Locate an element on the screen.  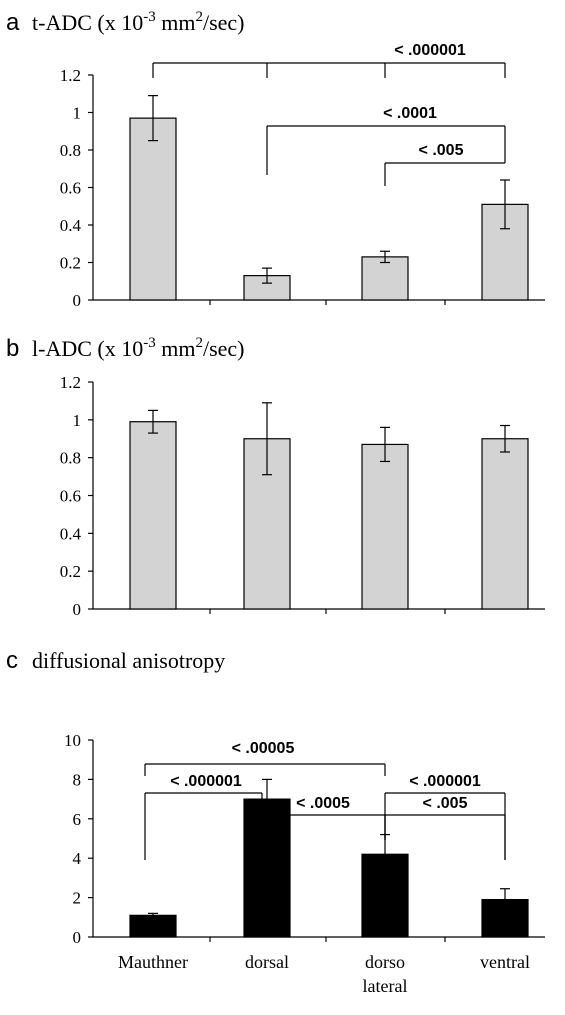
x-category-label: lateral is located at coordinates (385, 986).